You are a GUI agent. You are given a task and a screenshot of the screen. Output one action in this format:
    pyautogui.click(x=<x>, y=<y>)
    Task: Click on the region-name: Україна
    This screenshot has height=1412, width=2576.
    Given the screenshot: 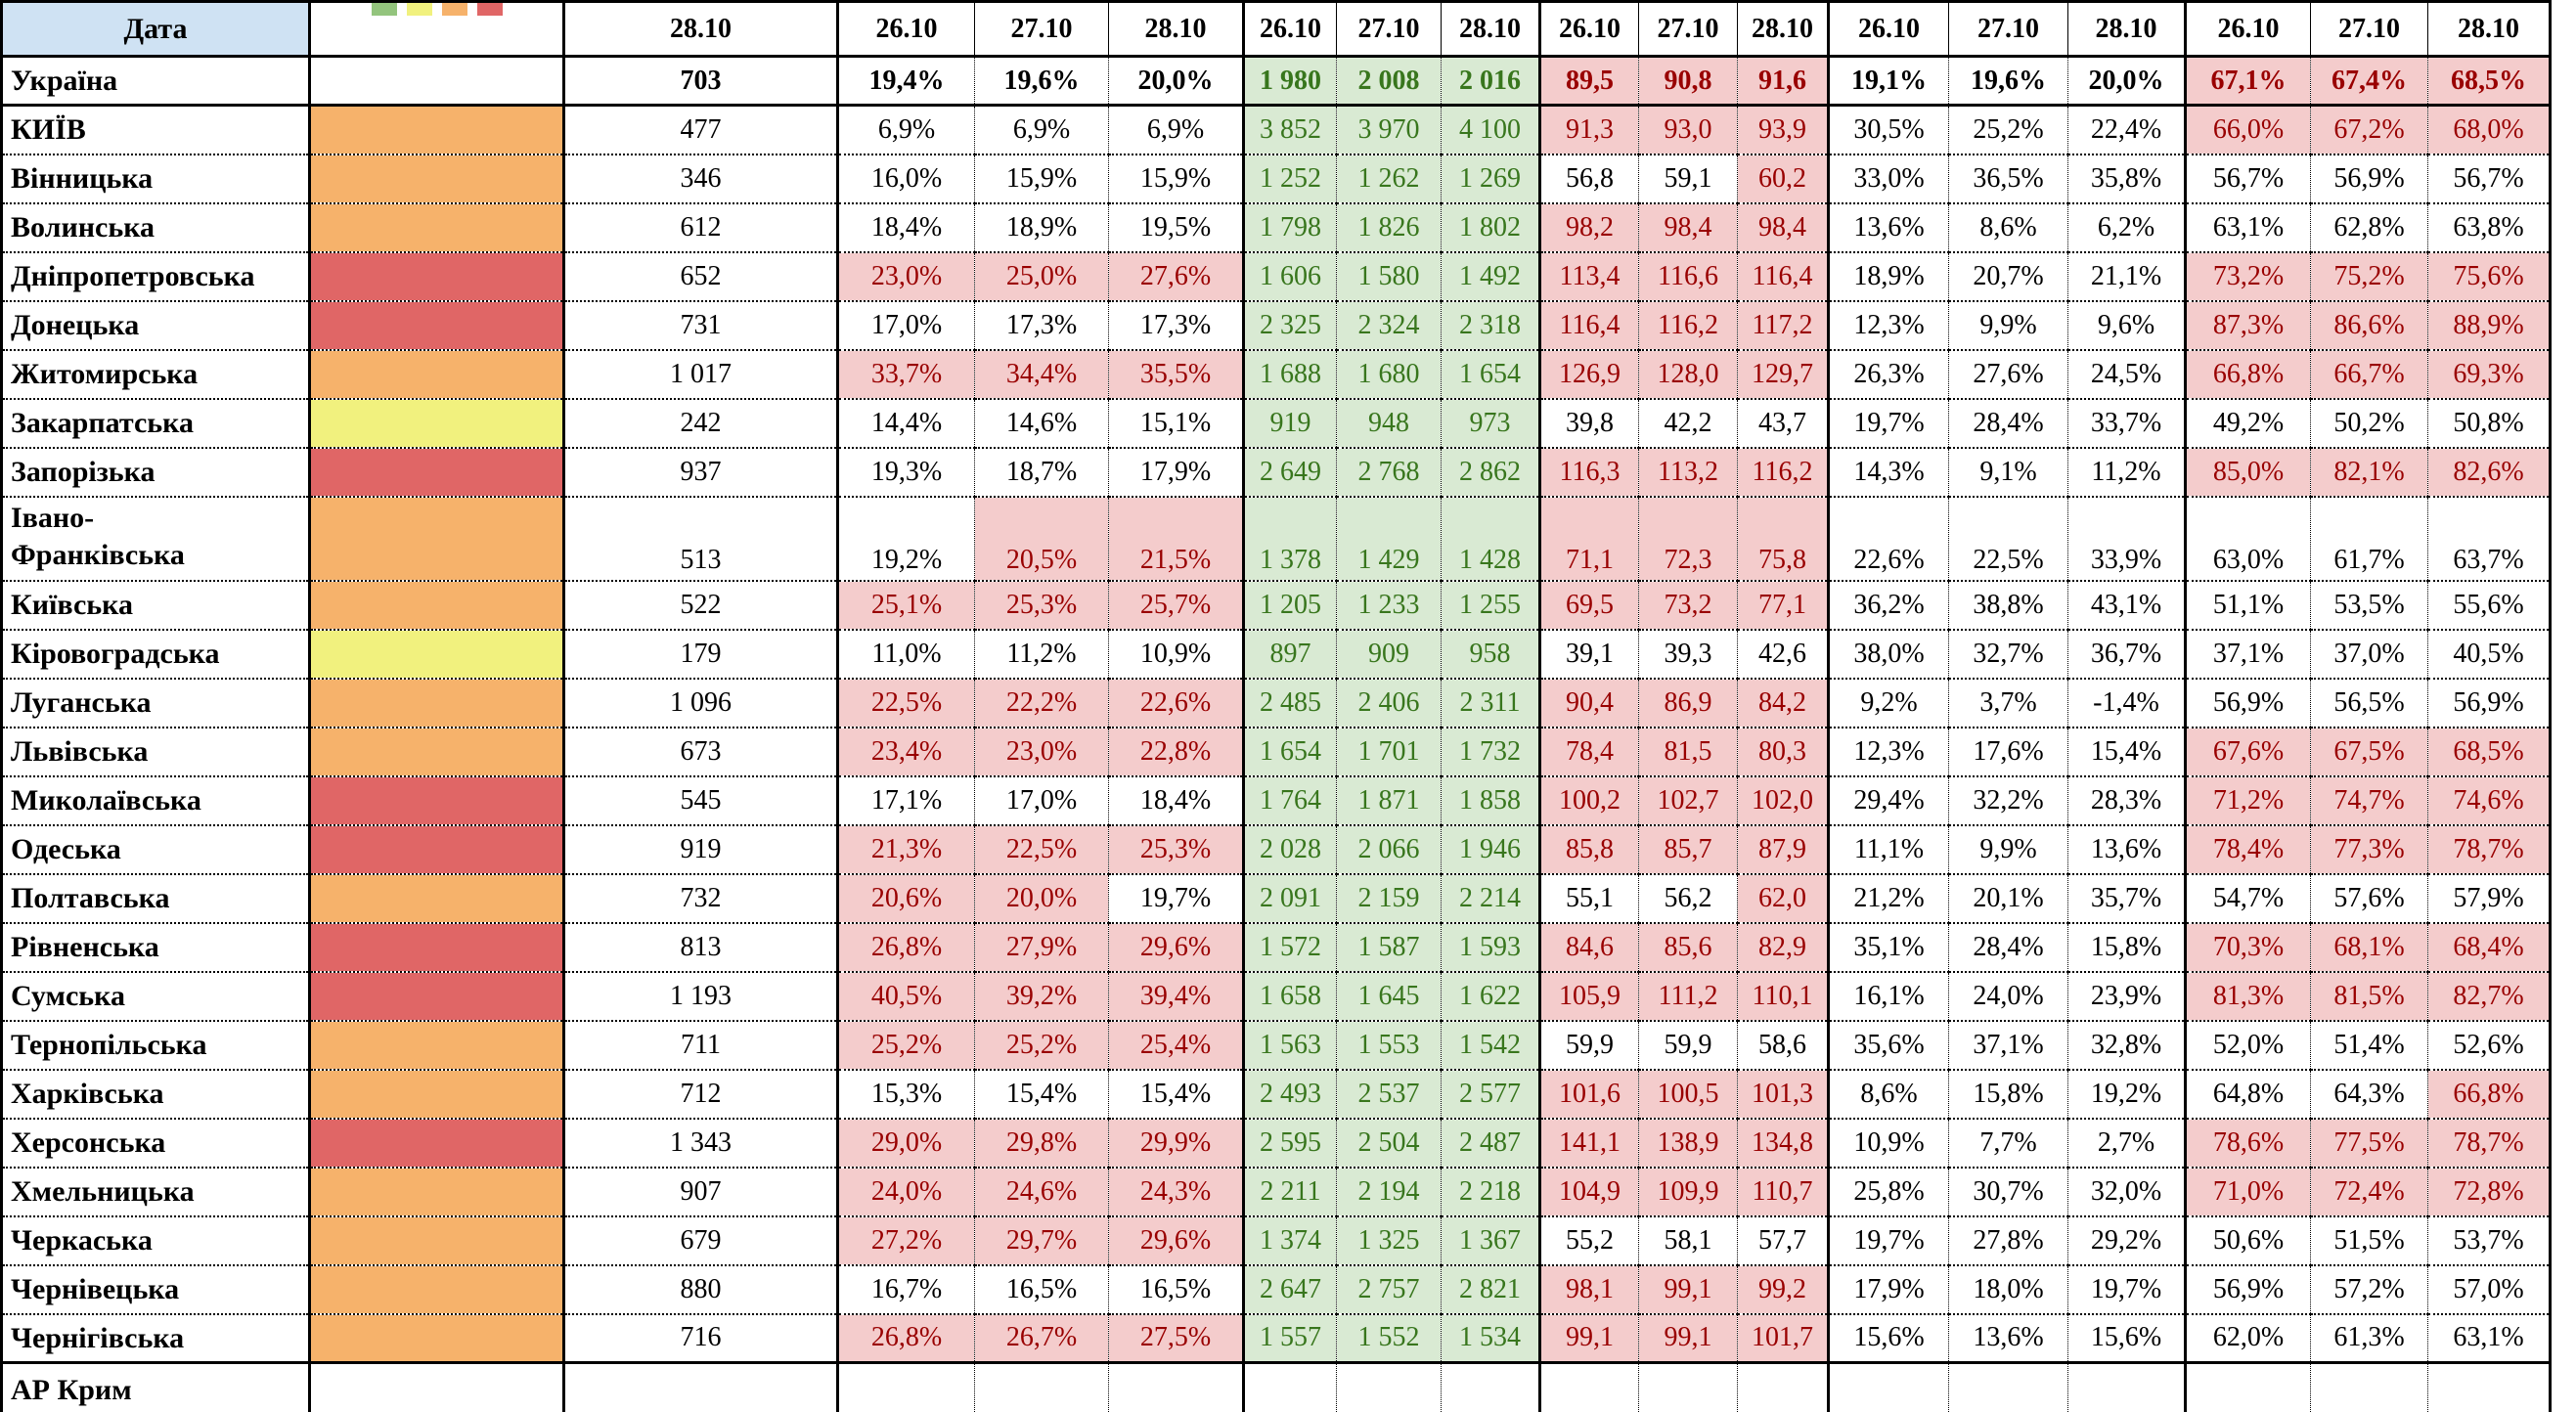 What is the action you would take?
    pyautogui.click(x=156, y=81)
    